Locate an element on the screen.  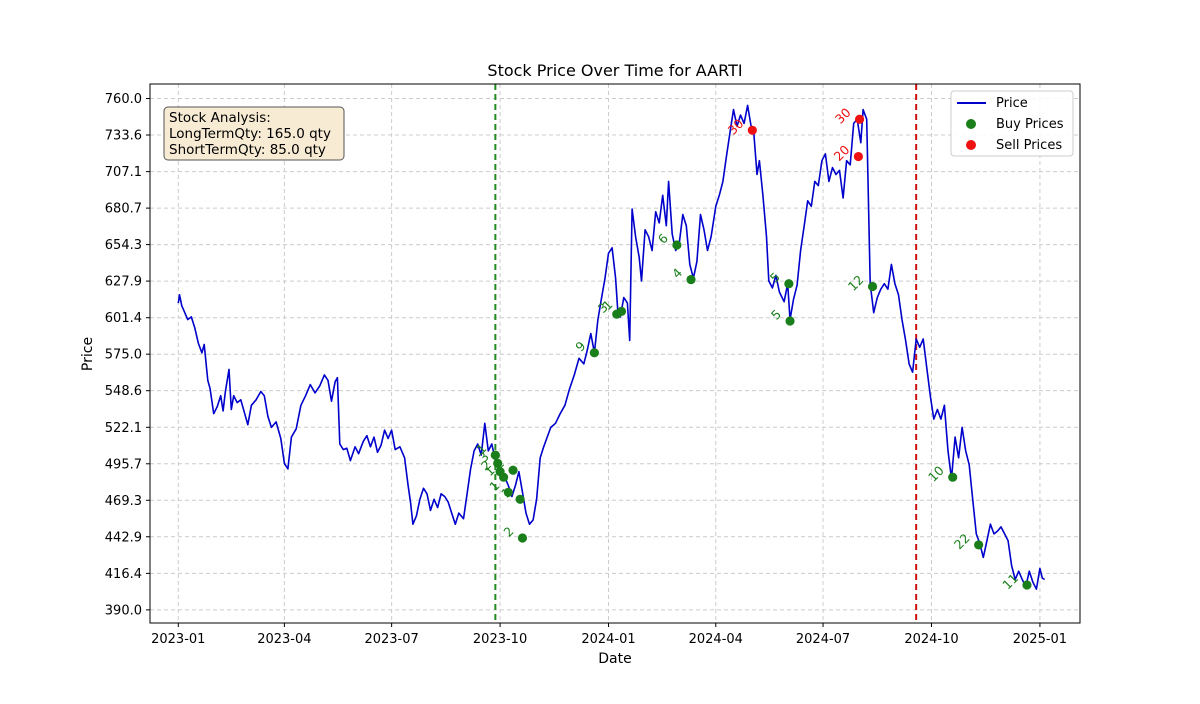
x-tick-label: 2025-01 is located at coordinates (1040, 639).